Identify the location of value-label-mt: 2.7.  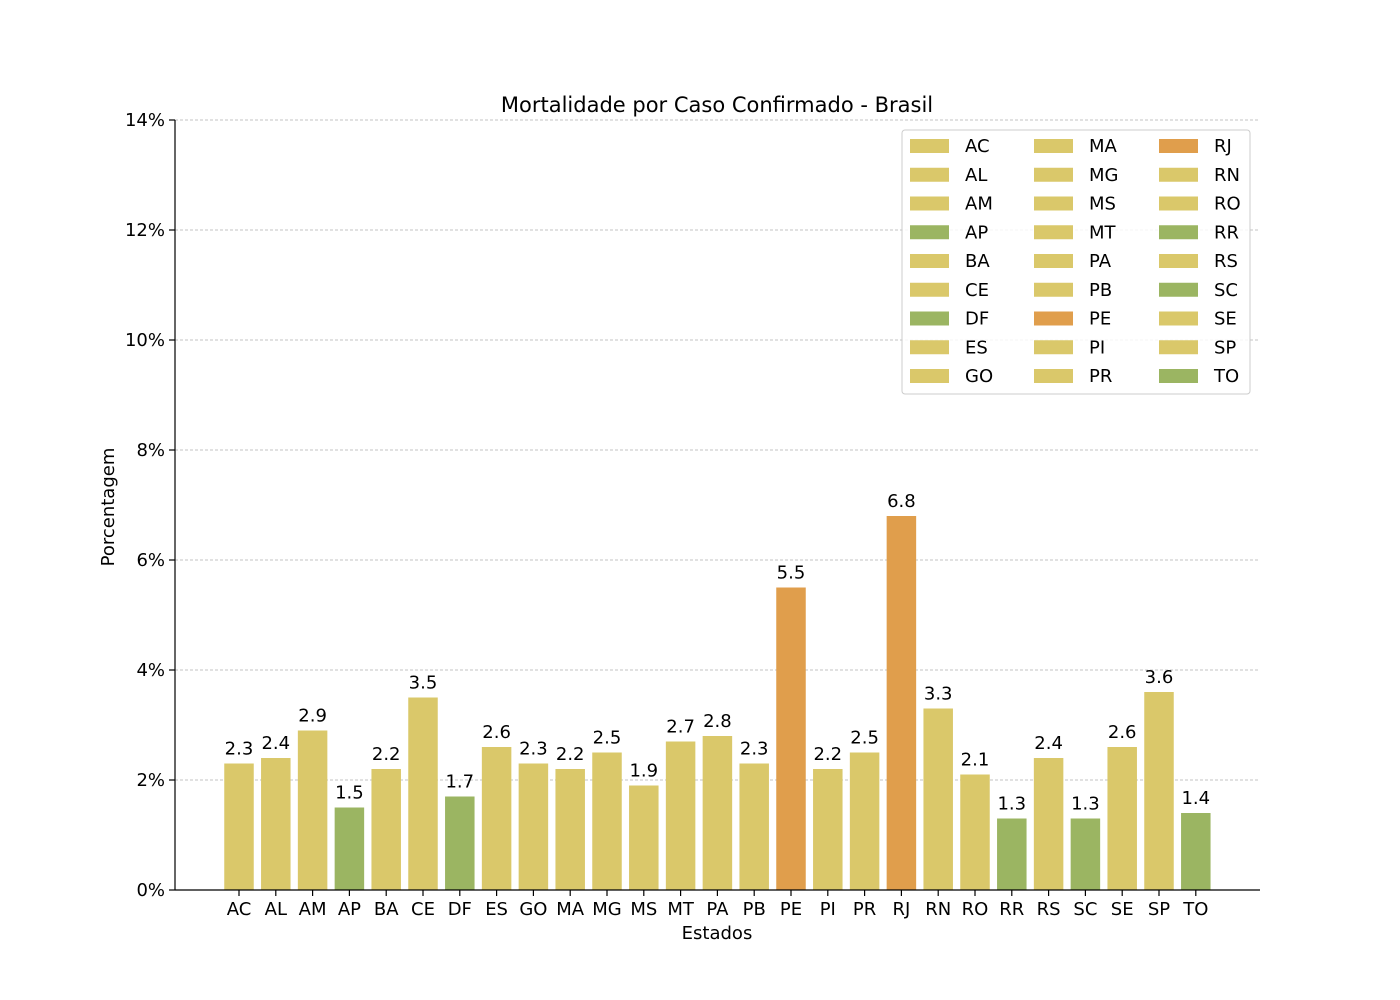
(680, 727).